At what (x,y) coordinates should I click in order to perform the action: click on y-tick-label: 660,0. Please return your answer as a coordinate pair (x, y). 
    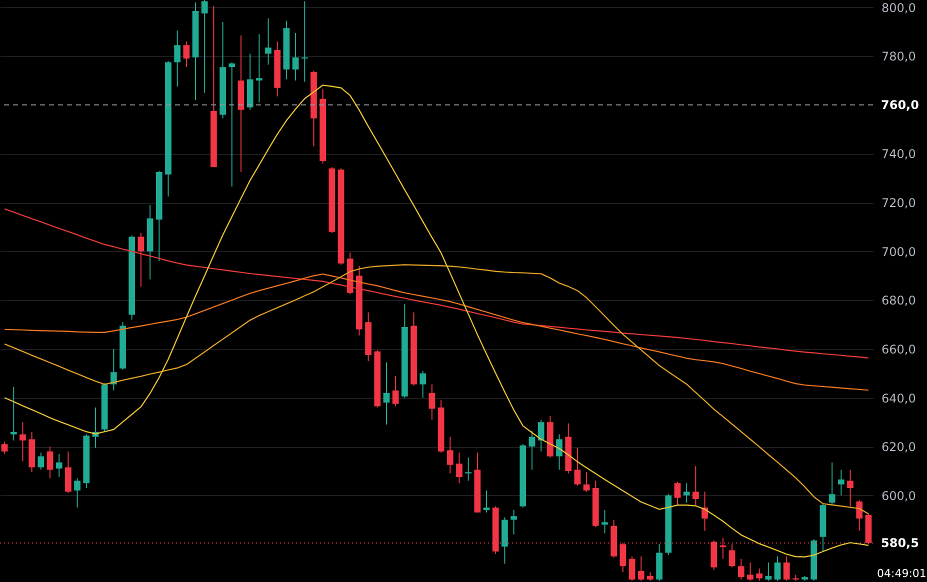
    Looking at the image, I should click on (899, 349).